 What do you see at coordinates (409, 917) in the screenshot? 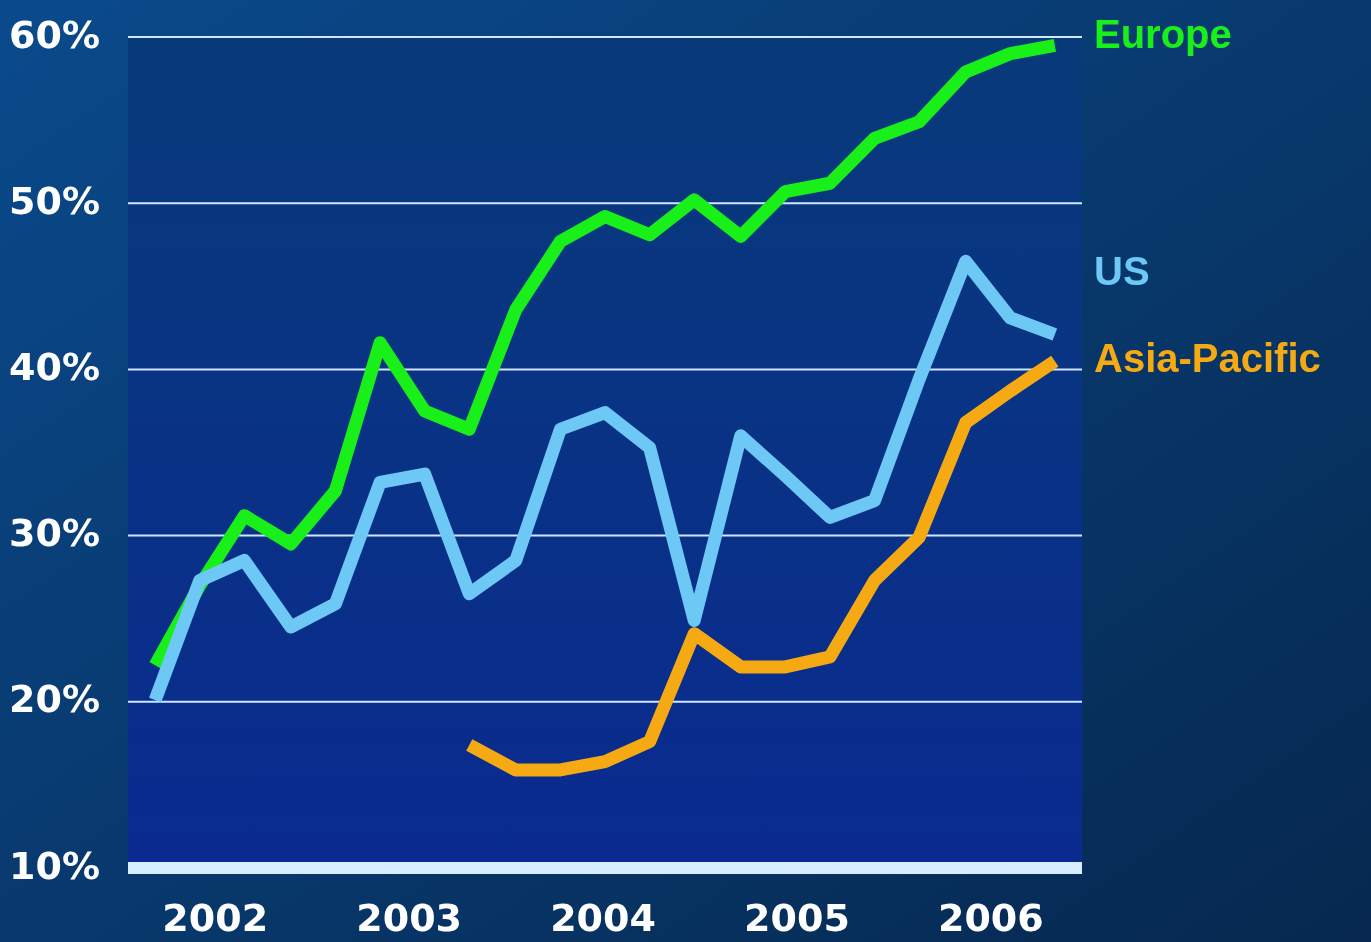
I see `x-tick-label: 2003` at bounding box center [409, 917].